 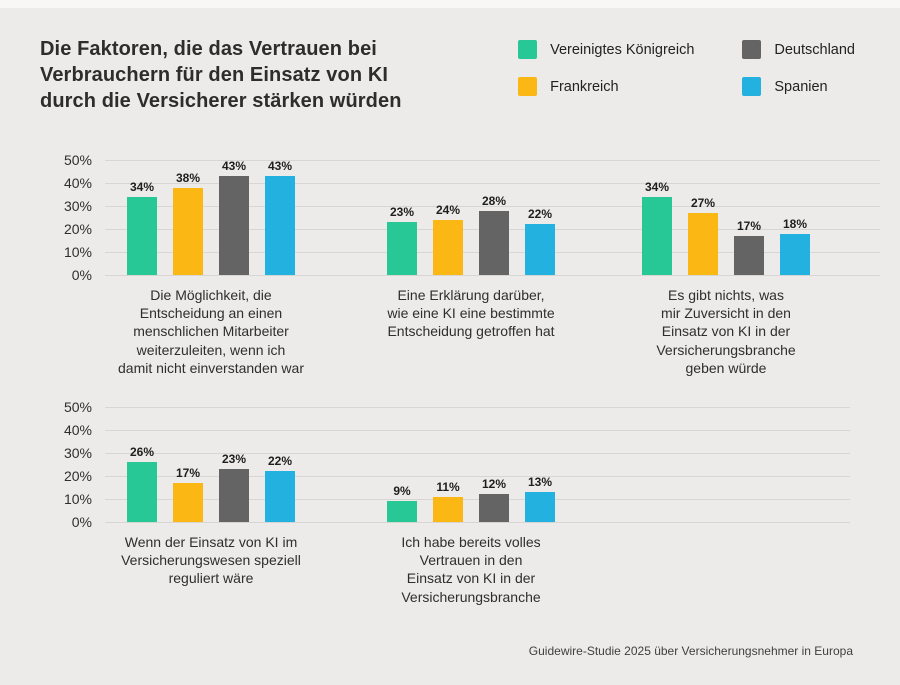 What do you see at coordinates (726, 227) in the screenshot?
I see `bar-group: 34% 27% 17% 18%` at bounding box center [726, 227].